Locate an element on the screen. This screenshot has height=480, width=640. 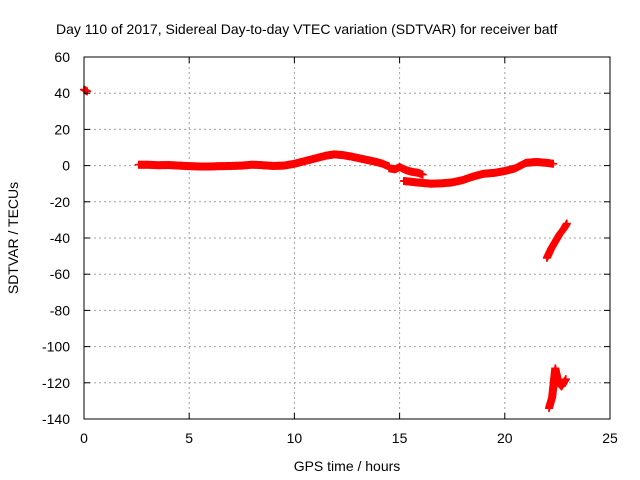
y-tick-label: 60 is located at coordinates (62, 57).